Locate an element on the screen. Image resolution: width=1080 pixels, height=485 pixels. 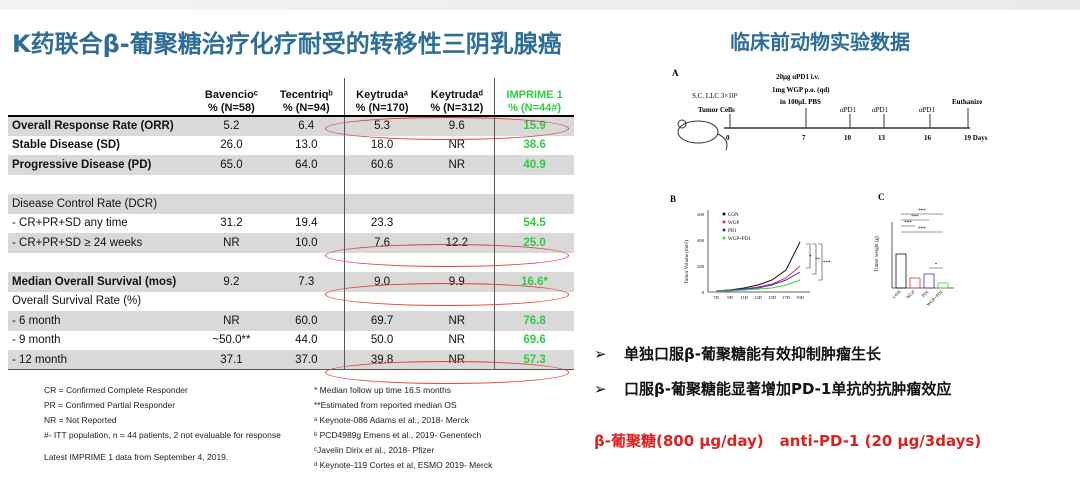
top-banner is located at coordinates (540, 5).